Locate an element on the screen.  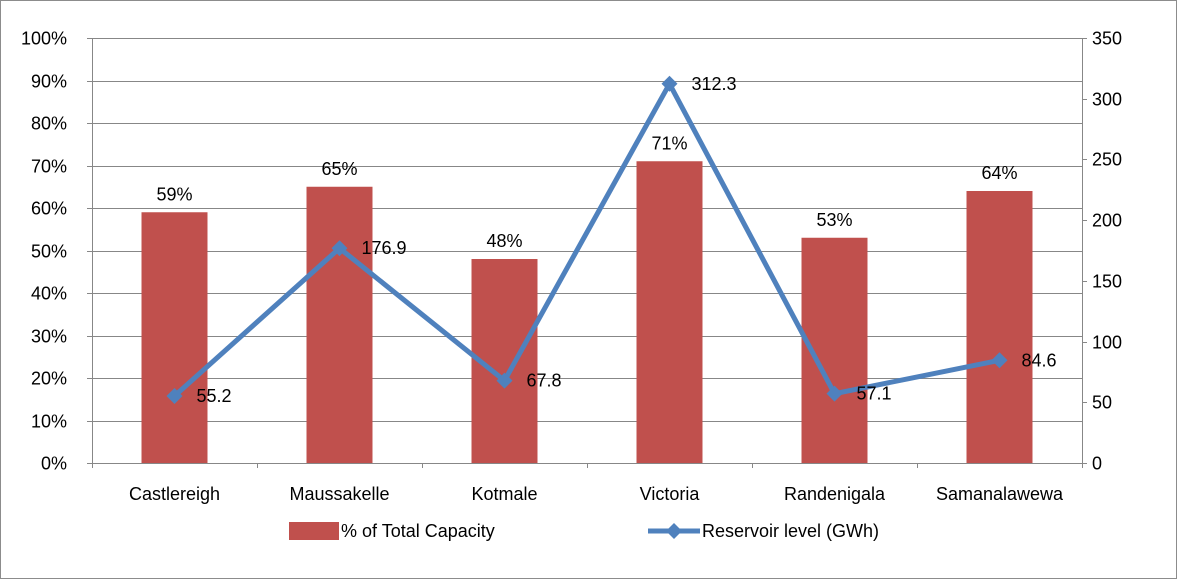
right-axis-tick-label: 50 is located at coordinates (1102, 403).